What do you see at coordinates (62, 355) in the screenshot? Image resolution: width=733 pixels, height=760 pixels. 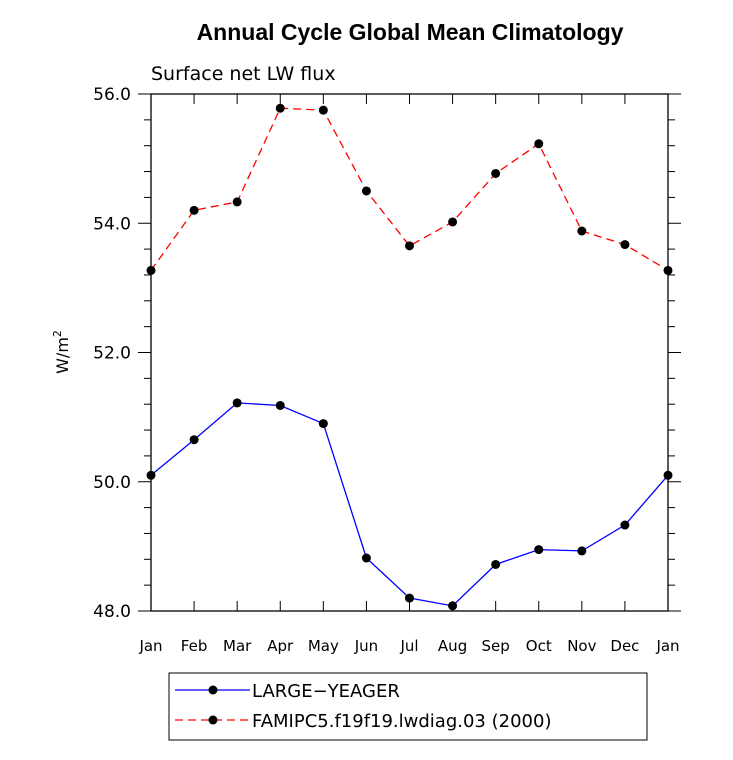 I see `y-axis-label-base: W/m` at bounding box center [62, 355].